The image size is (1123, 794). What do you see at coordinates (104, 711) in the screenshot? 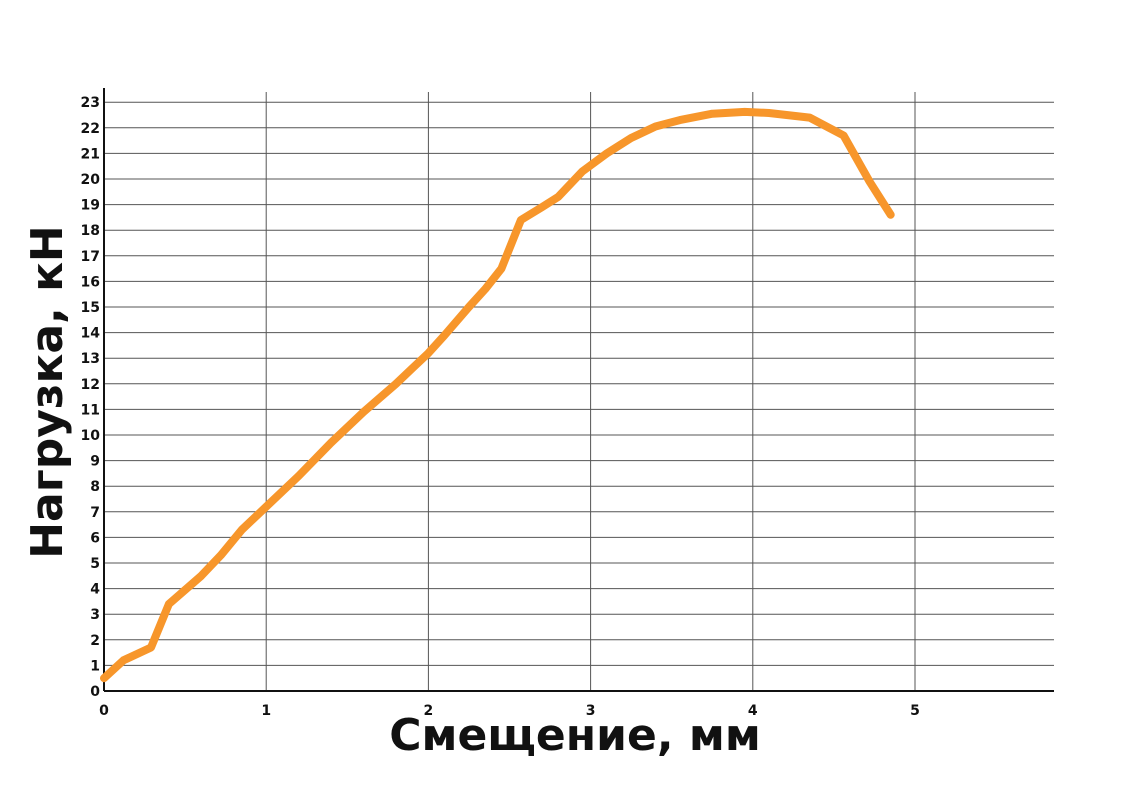
I see `x-tick-label: 0` at bounding box center [104, 711].